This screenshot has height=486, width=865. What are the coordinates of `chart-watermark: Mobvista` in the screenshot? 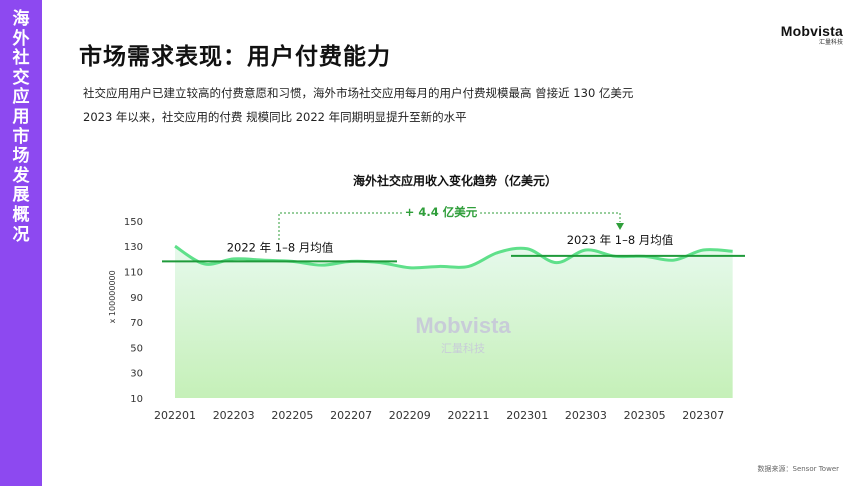 It's located at (463, 325).